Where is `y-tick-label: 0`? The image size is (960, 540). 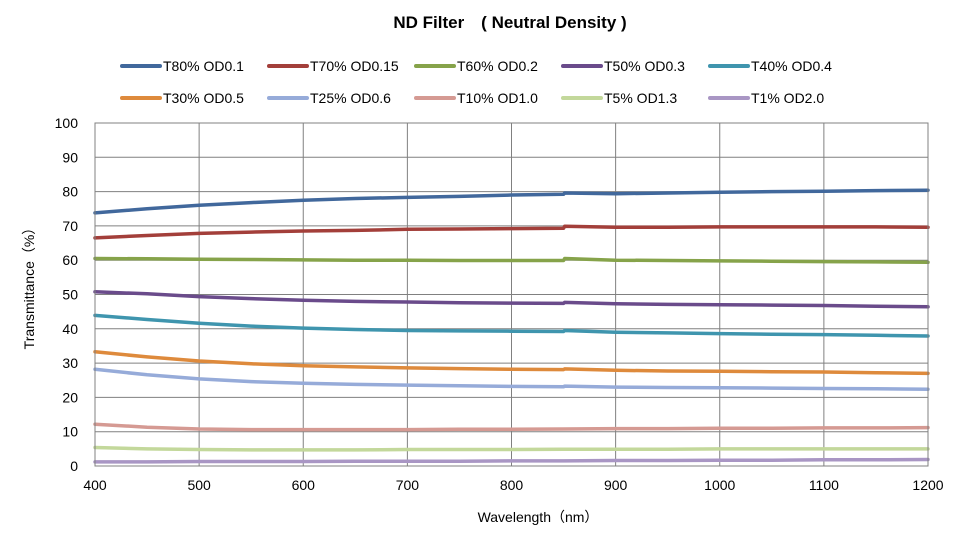 y-tick-label: 0 is located at coordinates (74, 466).